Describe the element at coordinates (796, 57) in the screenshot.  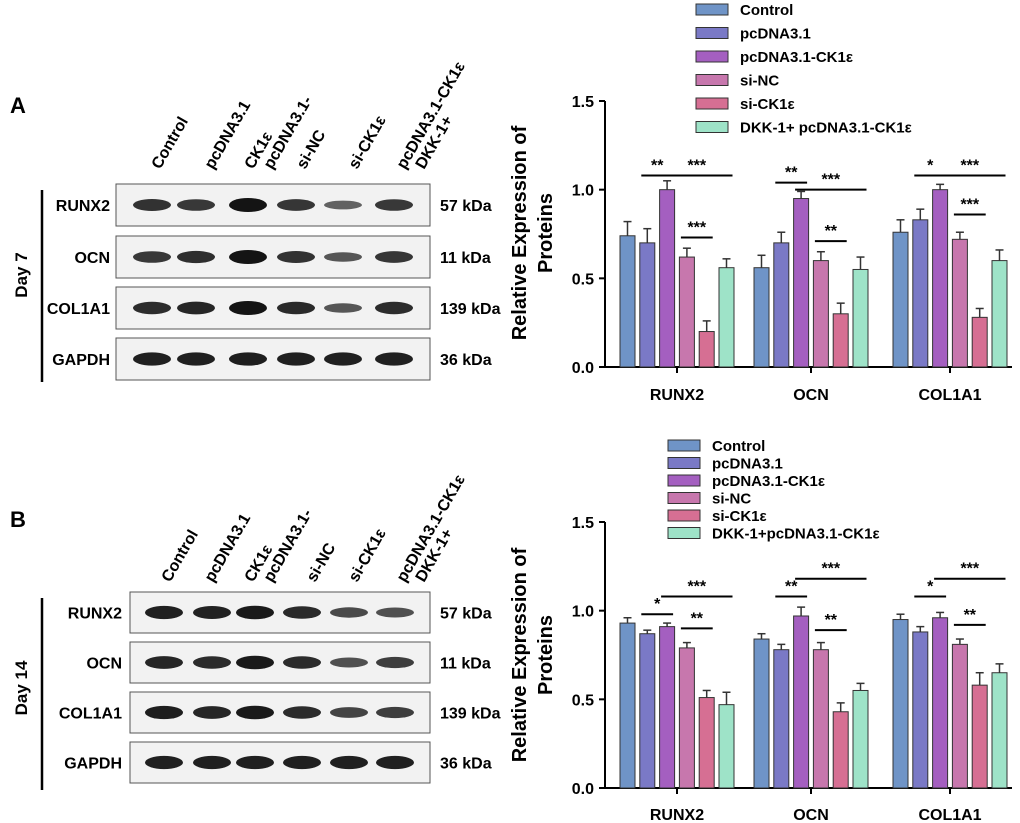
I see `legend-label: pcDNA3.1-CK1ε` at that location.